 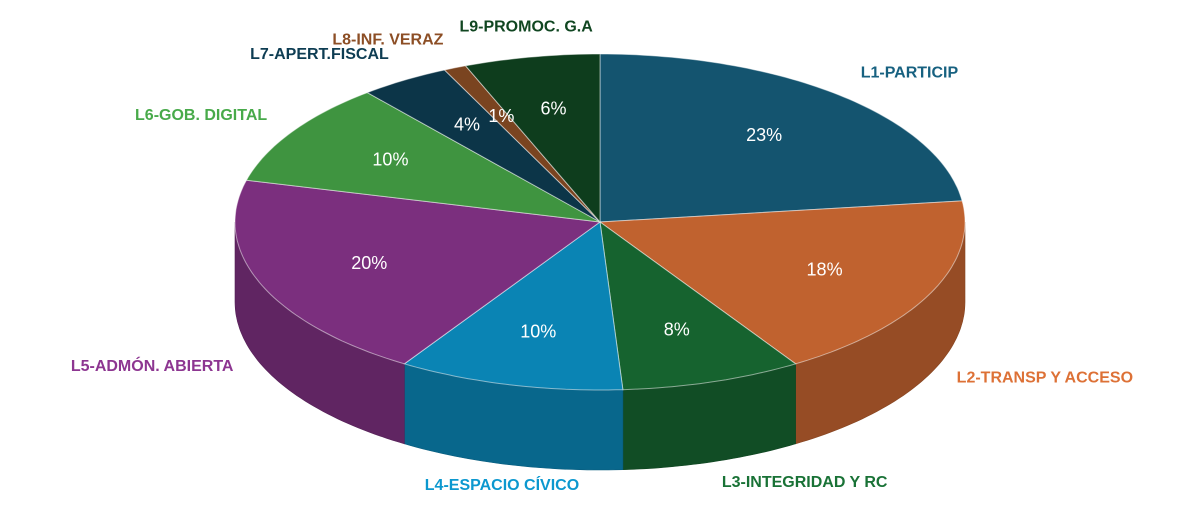 What do you see at coordinates (387, 39) in the screenshot?
I see `category-label: L8-INF. VERAZ` at bounding box center [387, 39].